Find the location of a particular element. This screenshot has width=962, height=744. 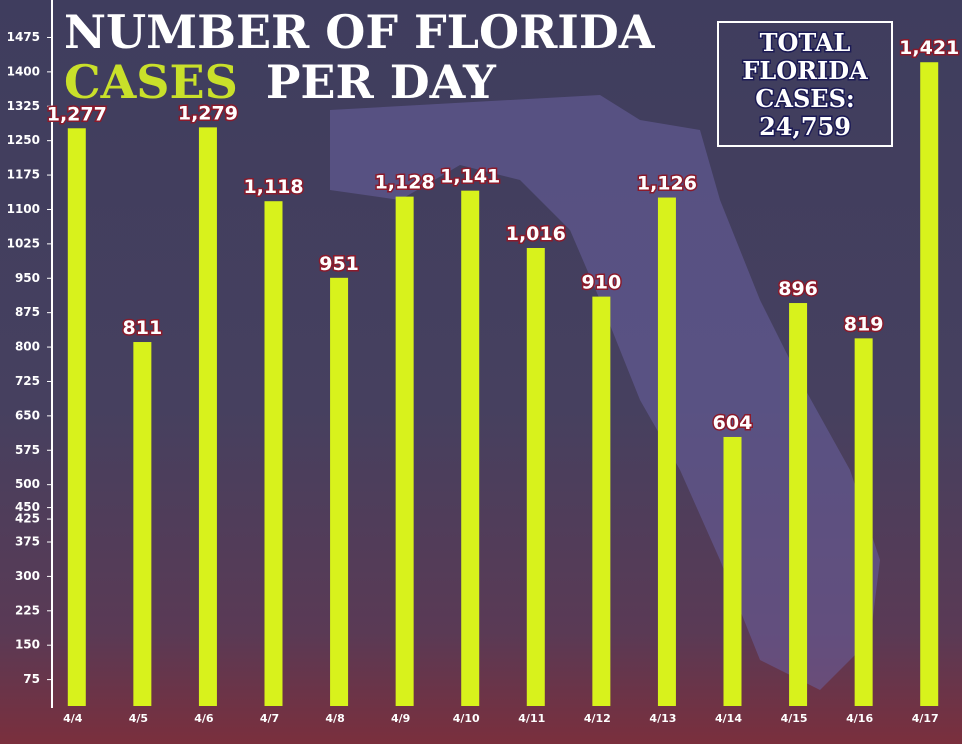

value-label: 910 is located at coordinates (602, 283).